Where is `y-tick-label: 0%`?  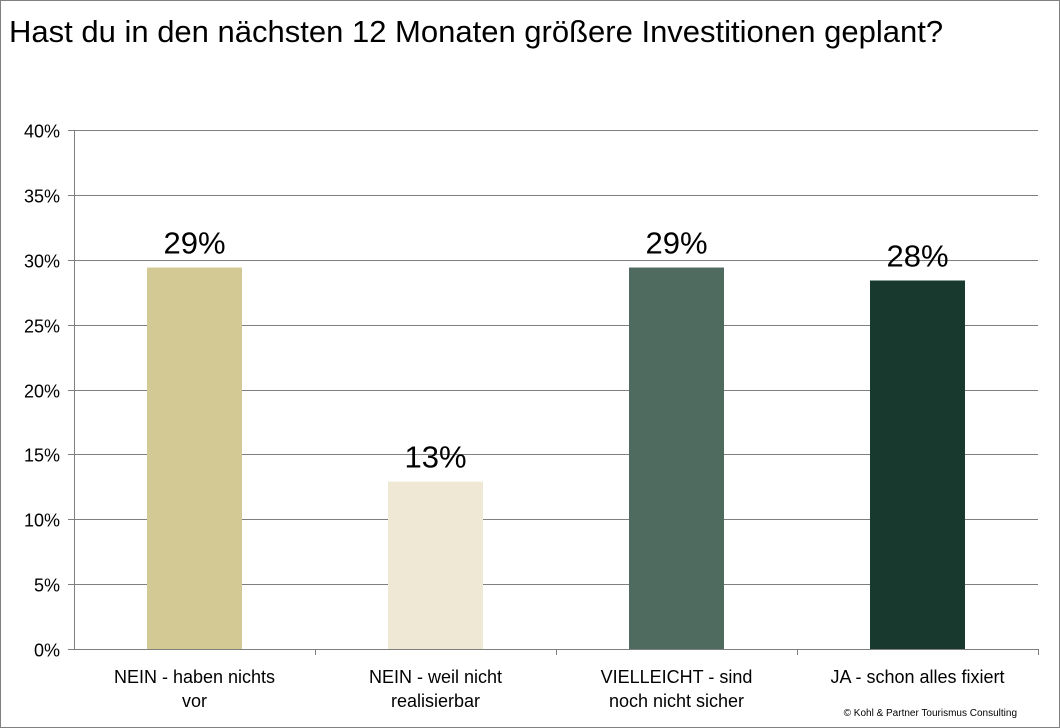 y-tick-label: 0% is located at coordinates (47, 651).